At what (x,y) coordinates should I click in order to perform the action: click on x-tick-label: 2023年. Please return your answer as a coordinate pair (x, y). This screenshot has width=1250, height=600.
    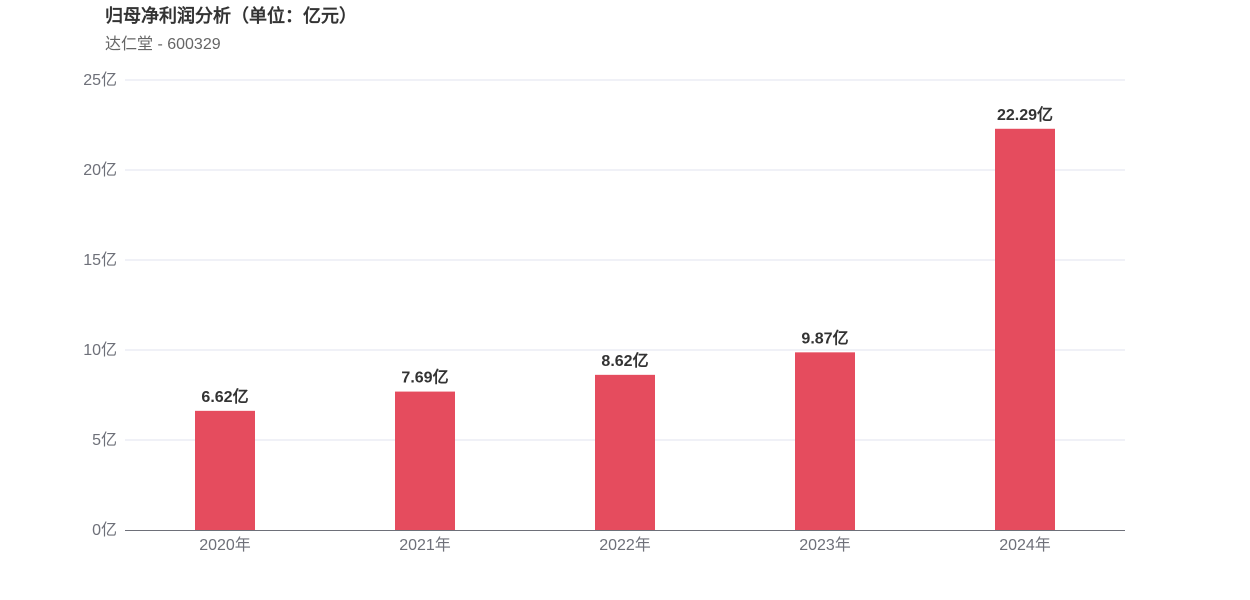
    Looking at the image, I should click on (825, 545).